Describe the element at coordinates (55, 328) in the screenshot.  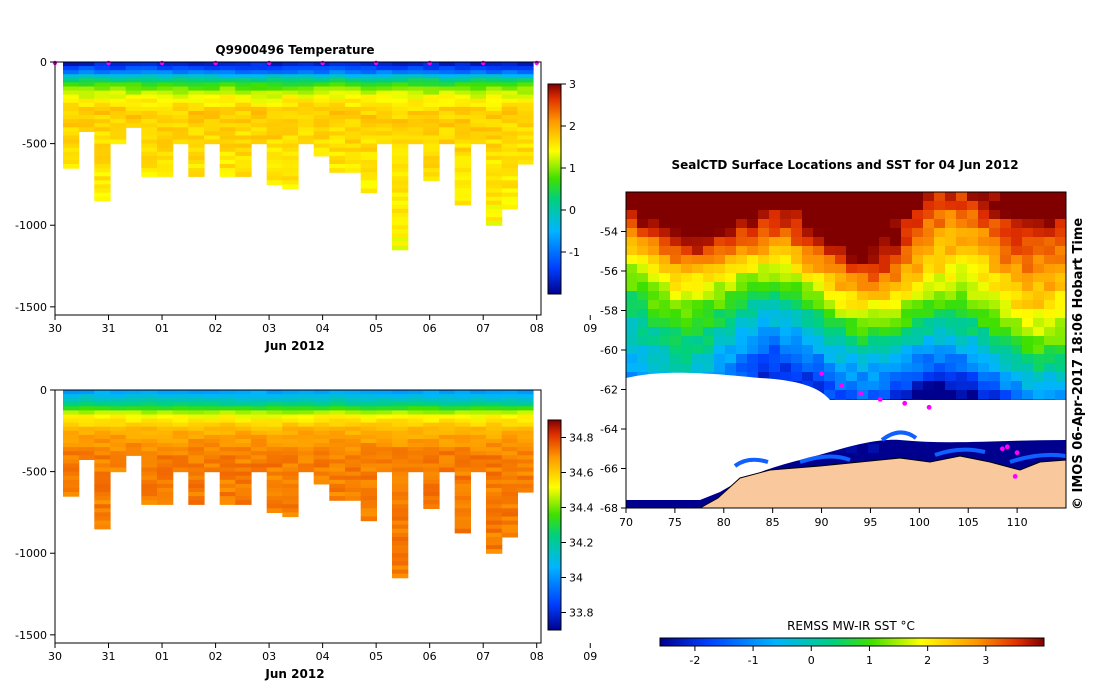
I see `x-tick-label: 30` at that location.